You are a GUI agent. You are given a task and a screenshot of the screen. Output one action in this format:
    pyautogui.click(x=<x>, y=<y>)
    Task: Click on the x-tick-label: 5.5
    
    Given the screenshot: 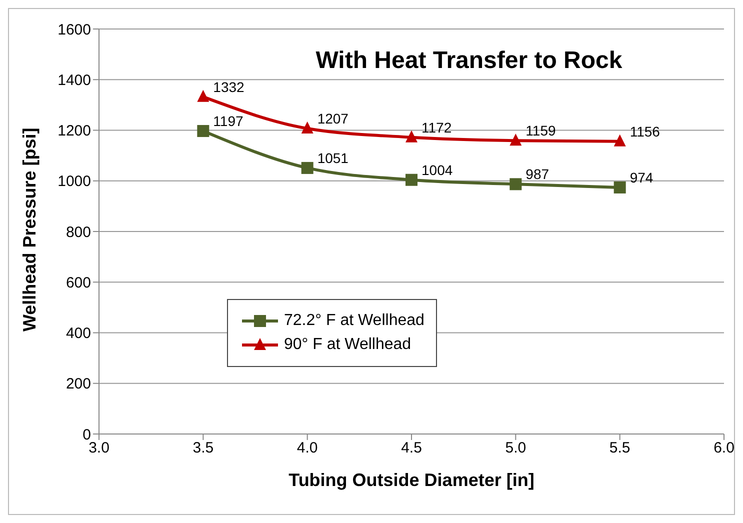 What is the action you would take?
    pyautogui.click(x=619, y=448)
    